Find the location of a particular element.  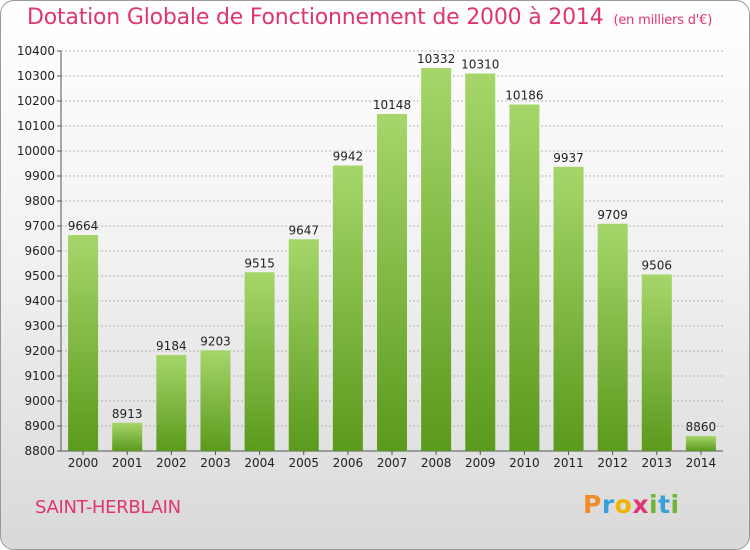

y-tick-label: 10400 is located at coordinates (36, 51).